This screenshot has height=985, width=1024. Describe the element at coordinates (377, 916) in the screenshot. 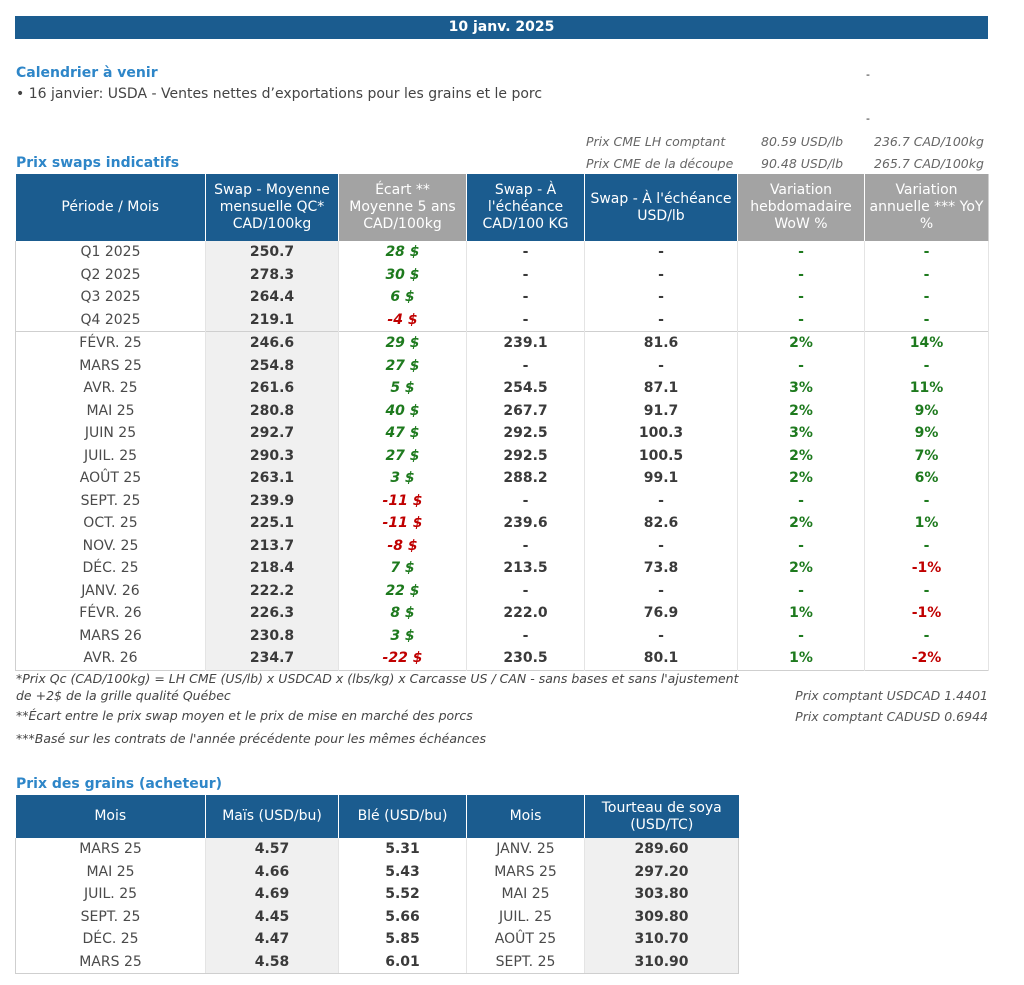

I see `table-row: SEPT. 25 4.45 5.66 JUIL. 25 309.80` at that location.